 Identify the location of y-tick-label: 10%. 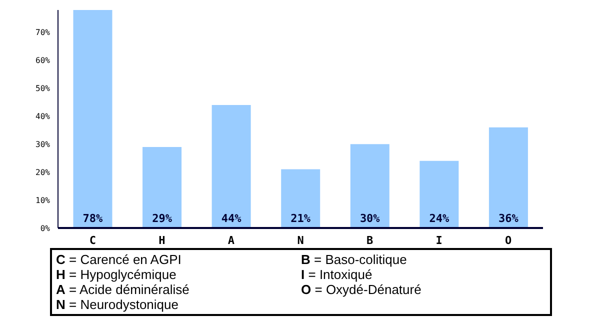
(43, 200).